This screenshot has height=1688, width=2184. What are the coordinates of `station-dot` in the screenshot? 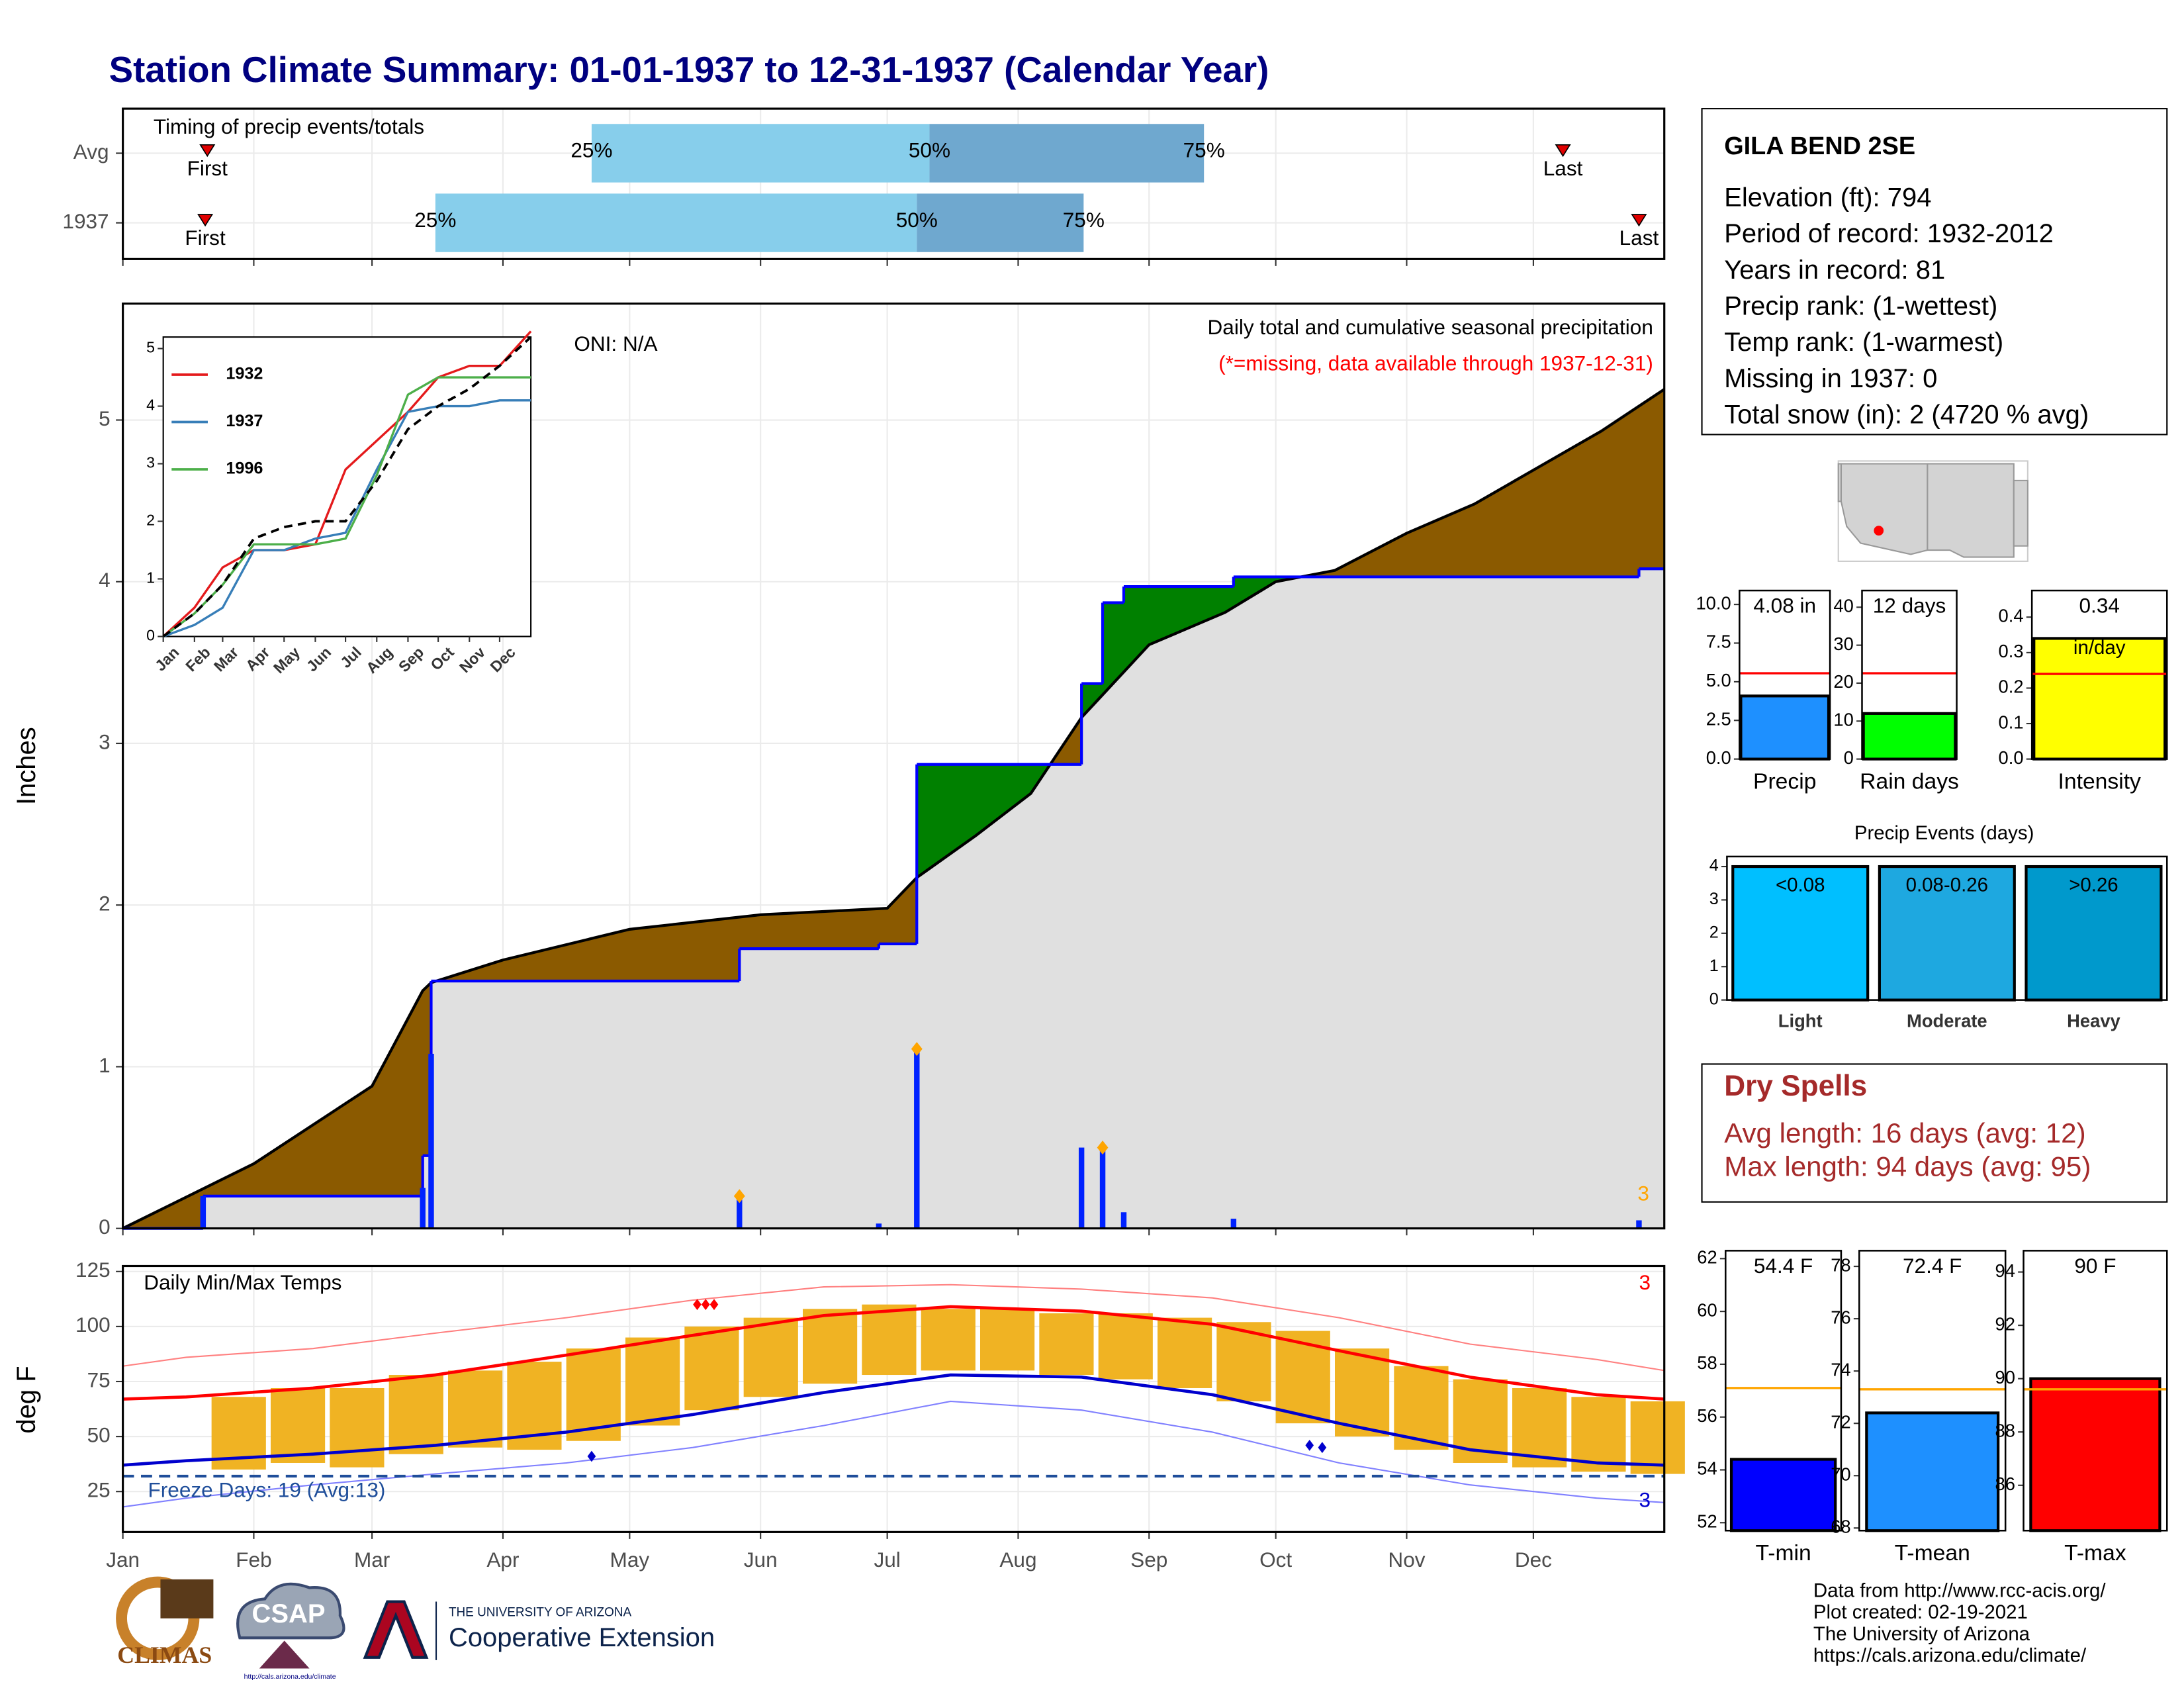 It's located at (1879, 531).